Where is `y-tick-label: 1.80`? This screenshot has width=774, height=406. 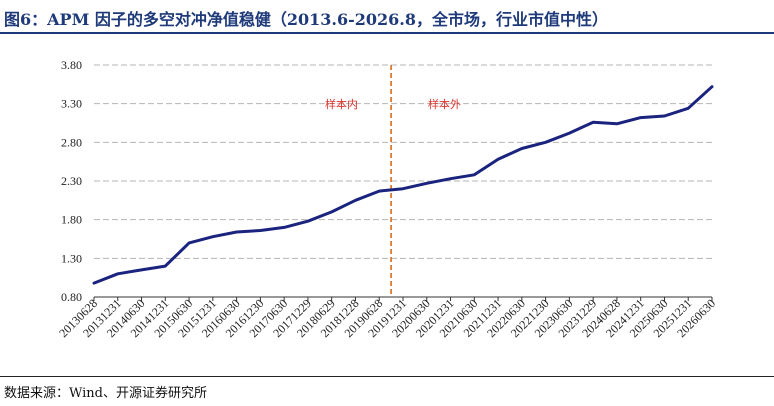 y-tick-label: 1.80 is located at coordinates (71, 220).